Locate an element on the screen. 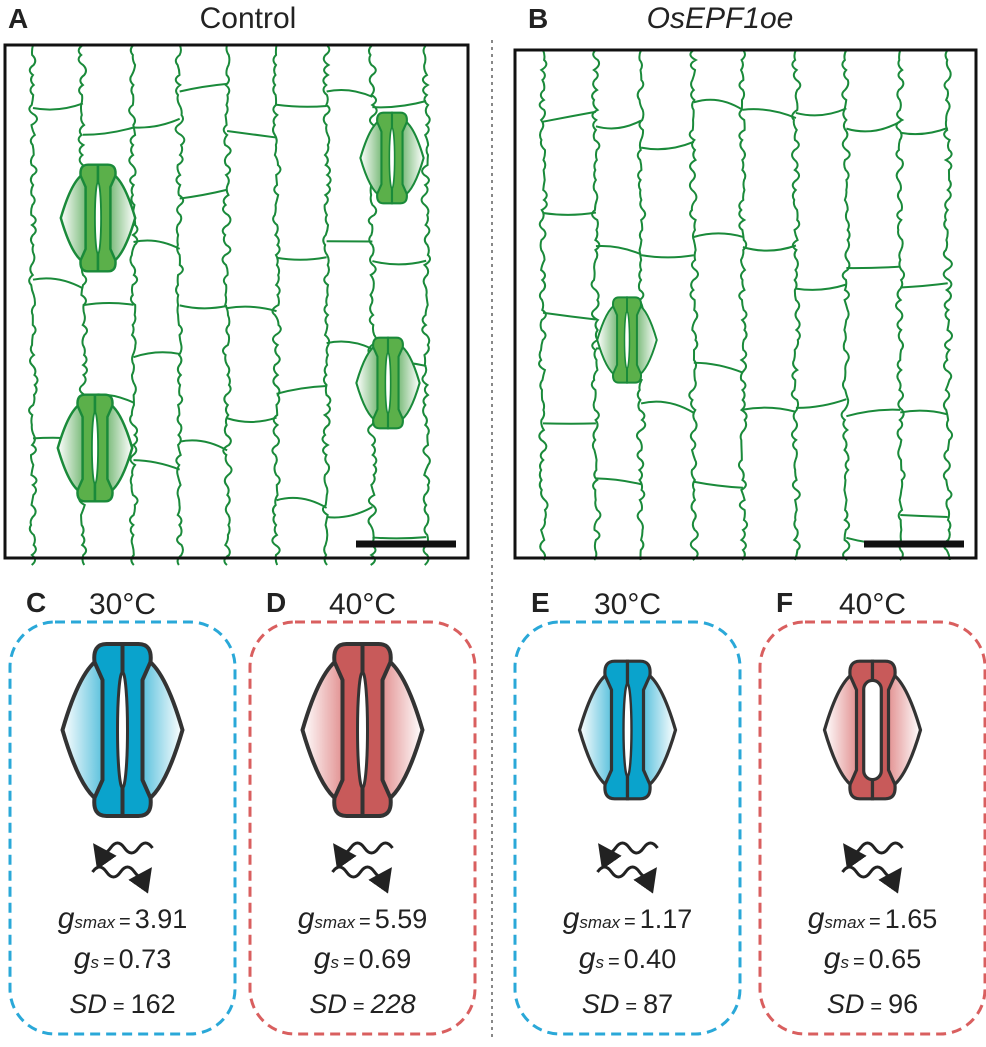  value-line: gs = 0.40 is located at coordinates (627, 958).